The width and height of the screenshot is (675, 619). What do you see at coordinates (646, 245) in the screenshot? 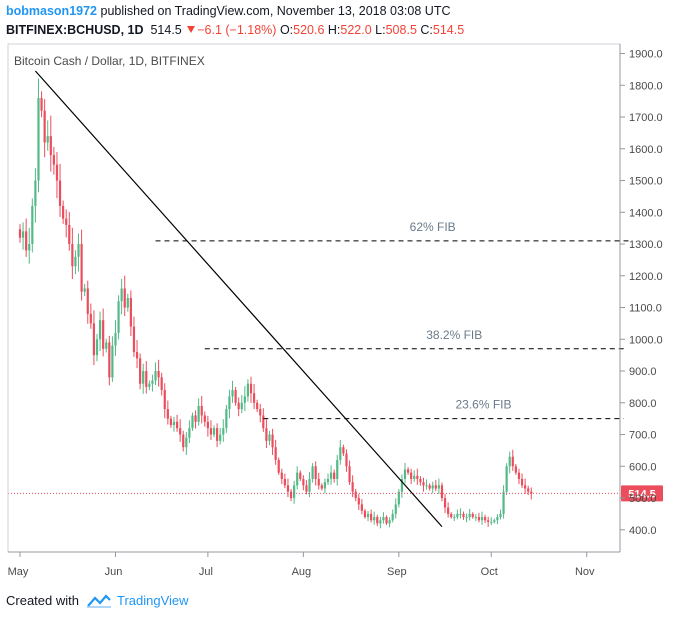
I see `y-tick-label: 1300.0` at bounding box center [646, 245].